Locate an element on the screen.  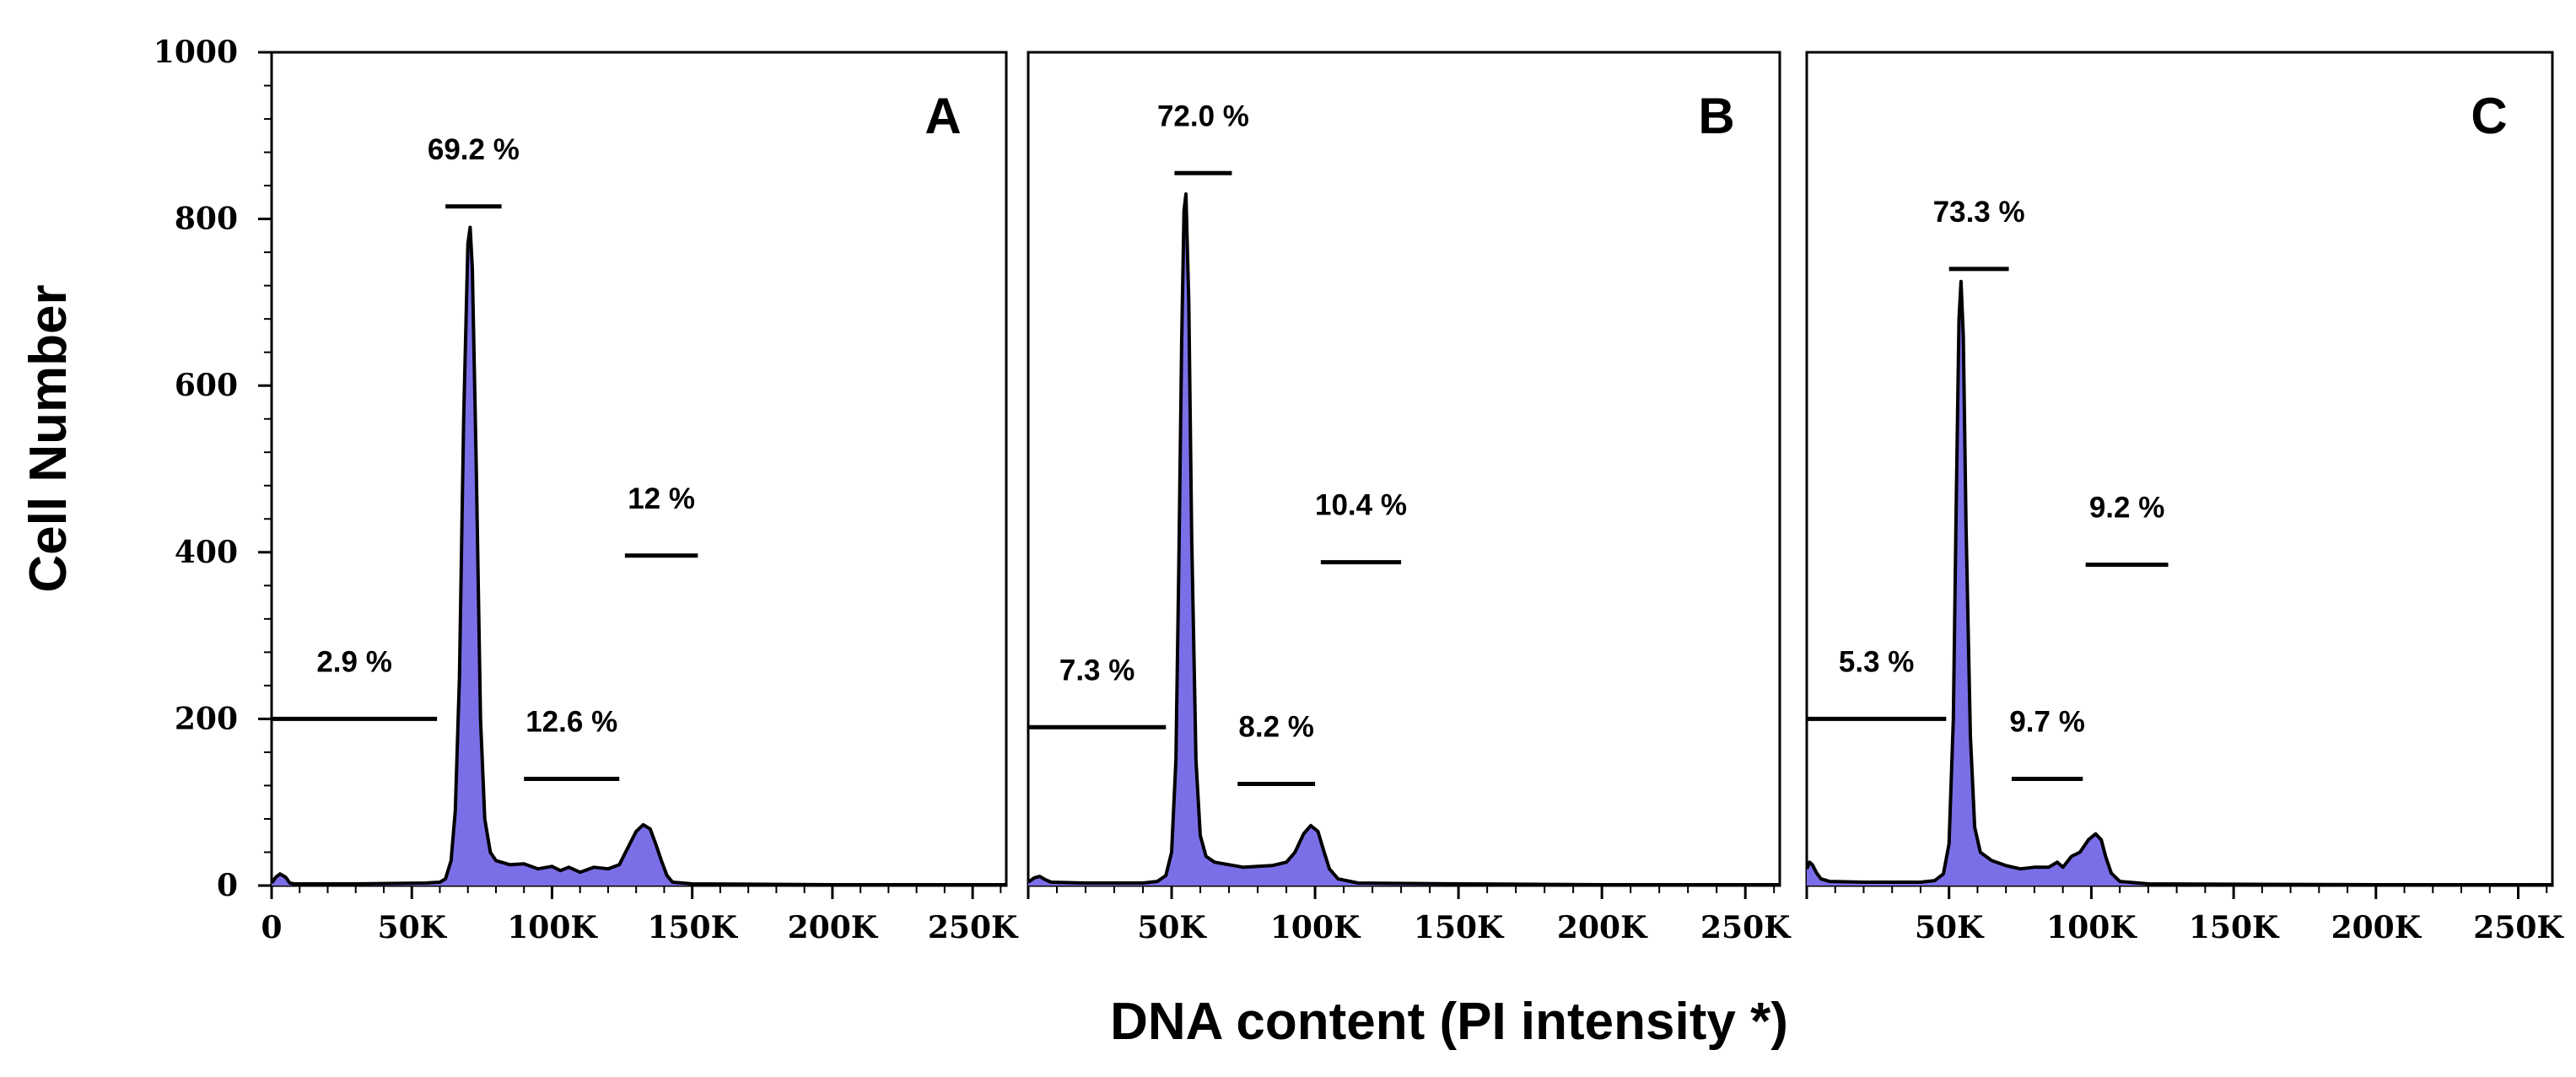
gate-percentage-label: 72.0 % is located at coordinates (1203, 116).